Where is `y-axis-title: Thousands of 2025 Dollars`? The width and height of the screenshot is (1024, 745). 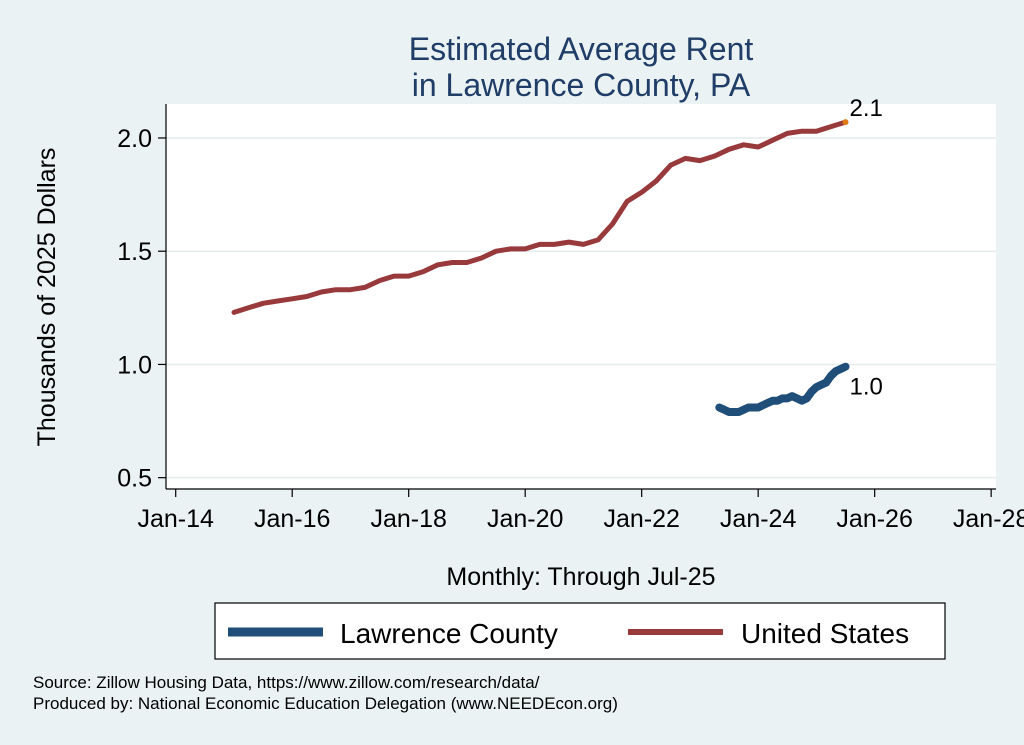
y-axis-title: Thousands of 2025 Dollars is located at coordinates (47, 297).